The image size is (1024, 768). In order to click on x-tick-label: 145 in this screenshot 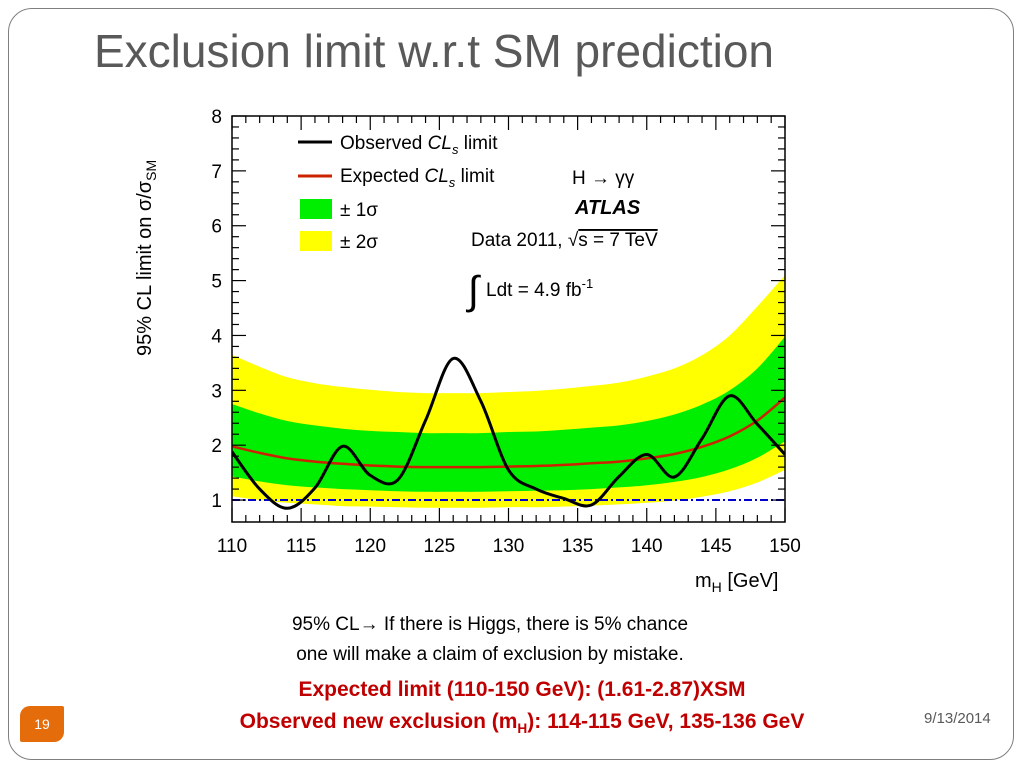, I will do `click(716, 546)`.